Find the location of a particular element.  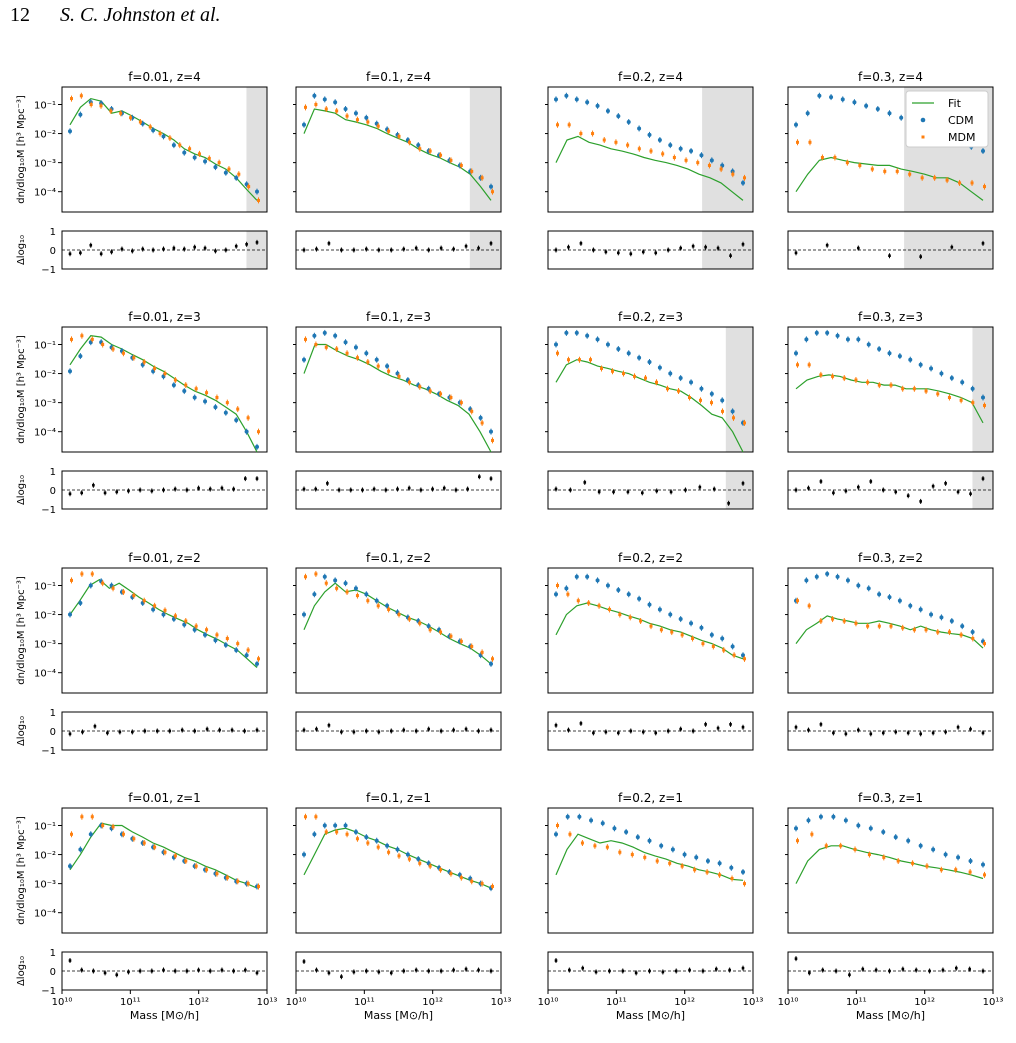

panel-title: f=0.2, z=3 is located at coordinates (650, 317).